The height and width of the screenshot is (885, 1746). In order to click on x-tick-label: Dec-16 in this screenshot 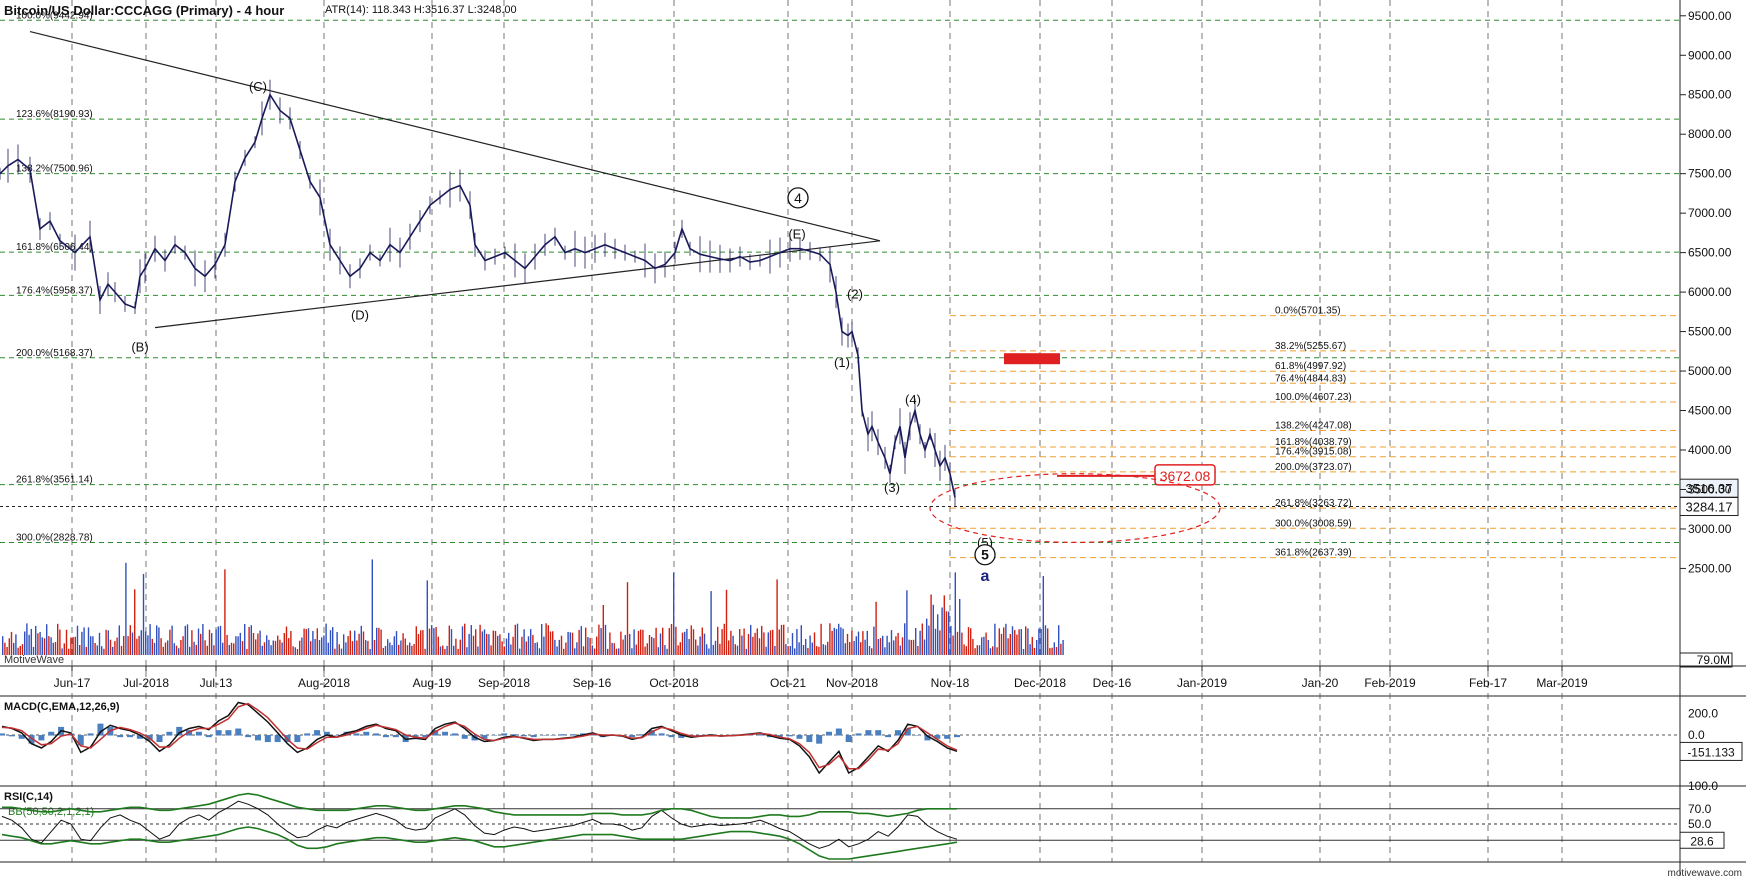, I will do `click(1112, 683)`.